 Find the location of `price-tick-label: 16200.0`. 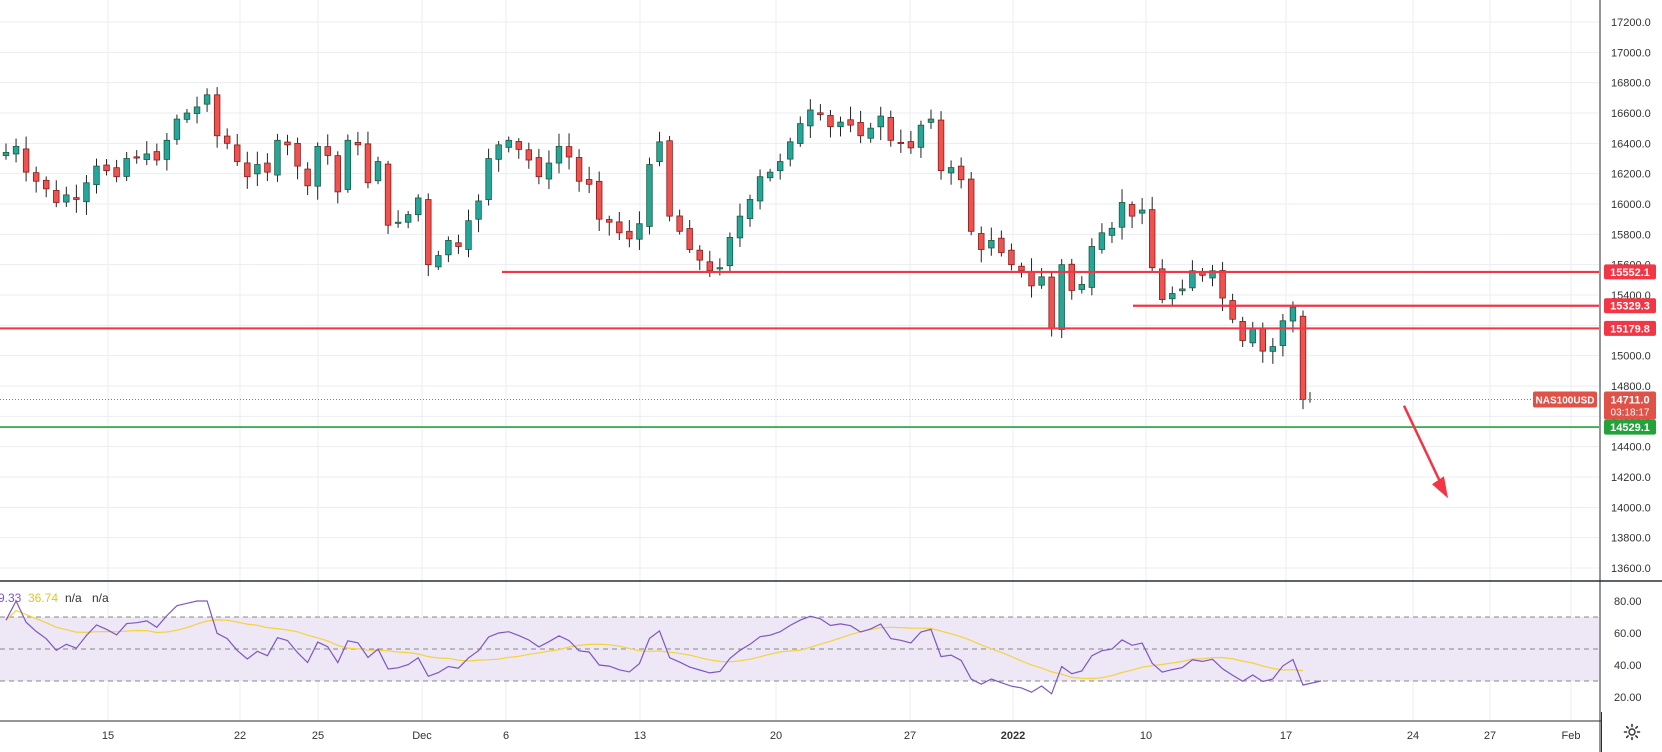

price-tick-label: 16200.0 is located at coordinates (1631, 175).